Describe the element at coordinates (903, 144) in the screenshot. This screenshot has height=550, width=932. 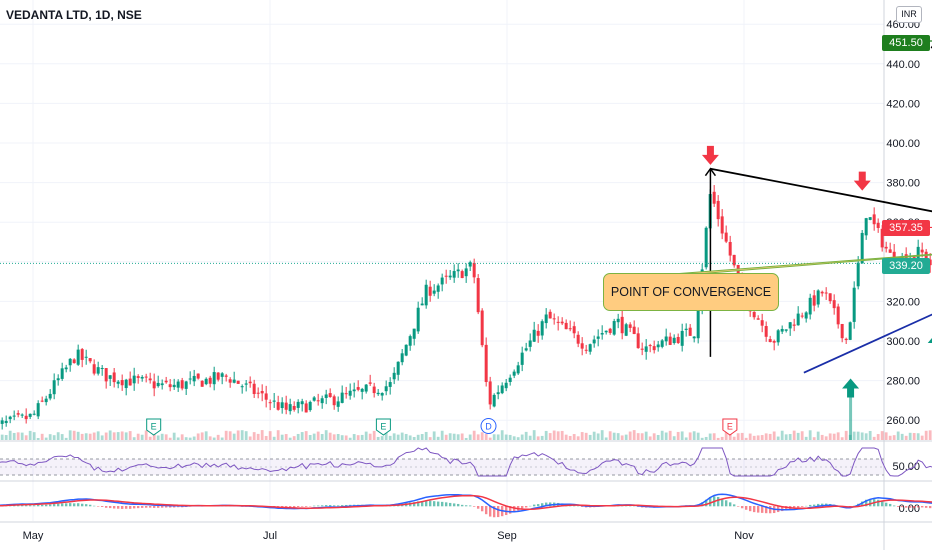
I see `price-axis-label: 400.00` at that location.